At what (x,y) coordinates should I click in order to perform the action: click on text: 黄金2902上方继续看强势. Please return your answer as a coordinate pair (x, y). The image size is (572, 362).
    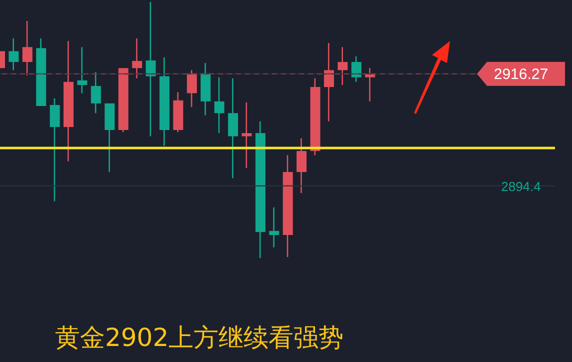
    Looking at the image, I should click on (199, 337).